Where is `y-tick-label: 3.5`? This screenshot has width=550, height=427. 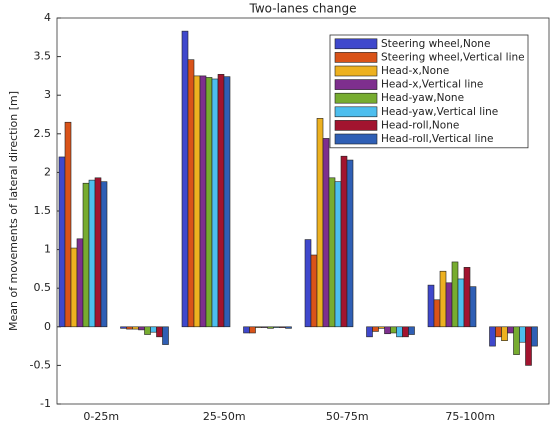
y-tick-label: 3.5 is located at coordinates (43, 56).